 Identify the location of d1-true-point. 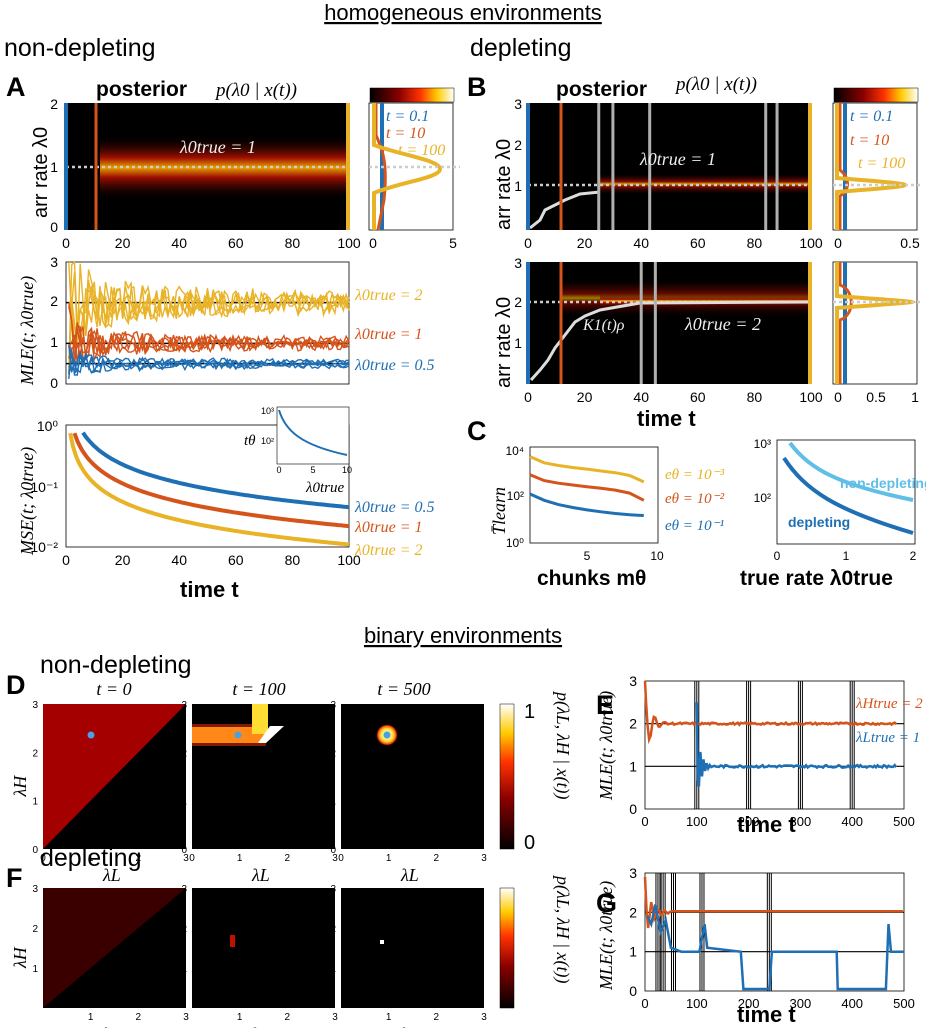
(91, 735).